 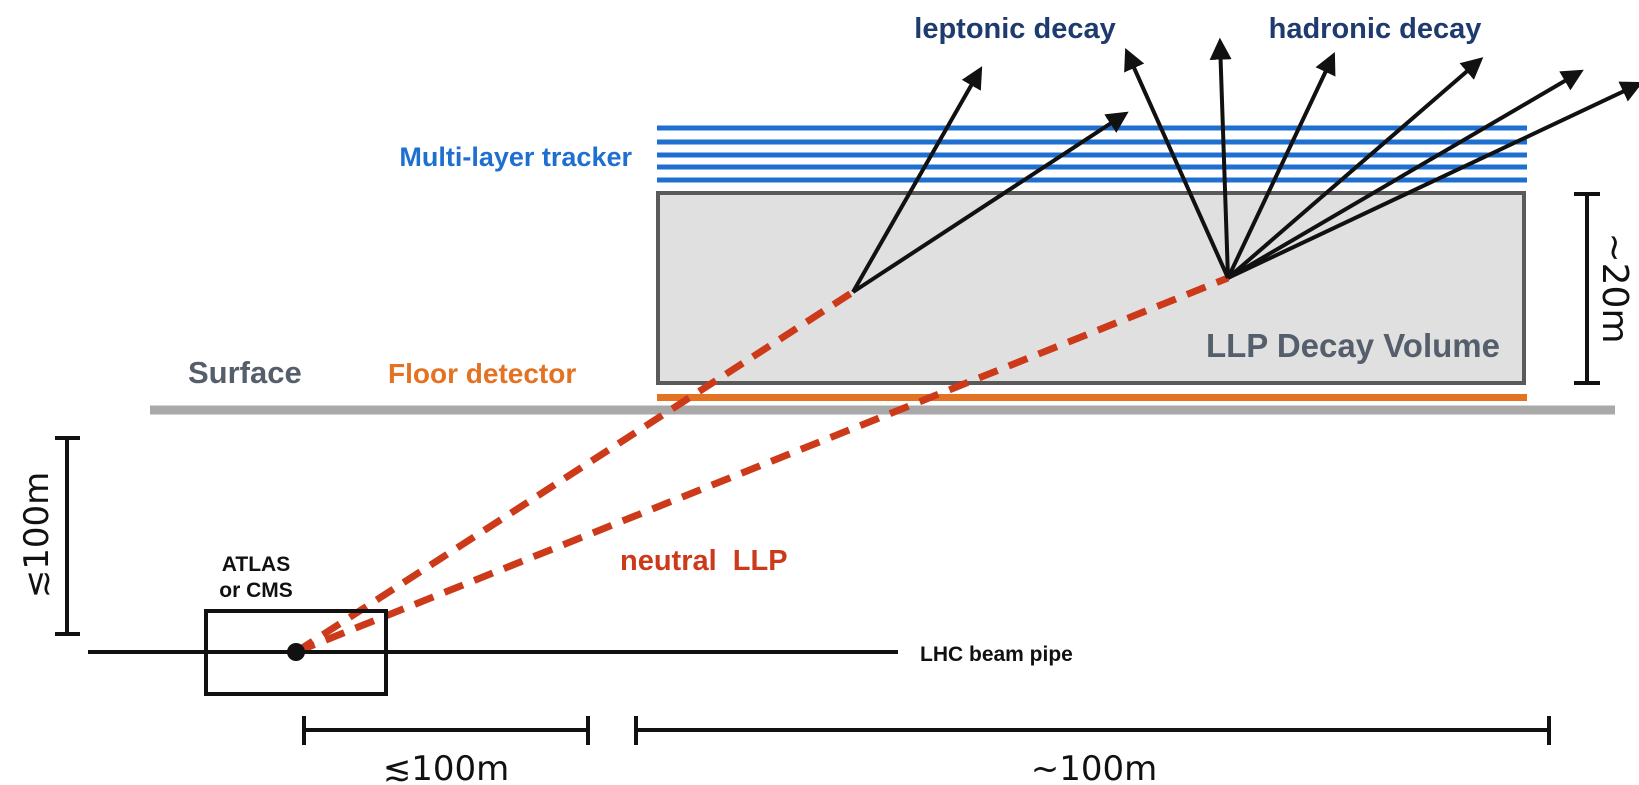 I want to click on horiz-dimension-right, so click(x=1092, y=730).